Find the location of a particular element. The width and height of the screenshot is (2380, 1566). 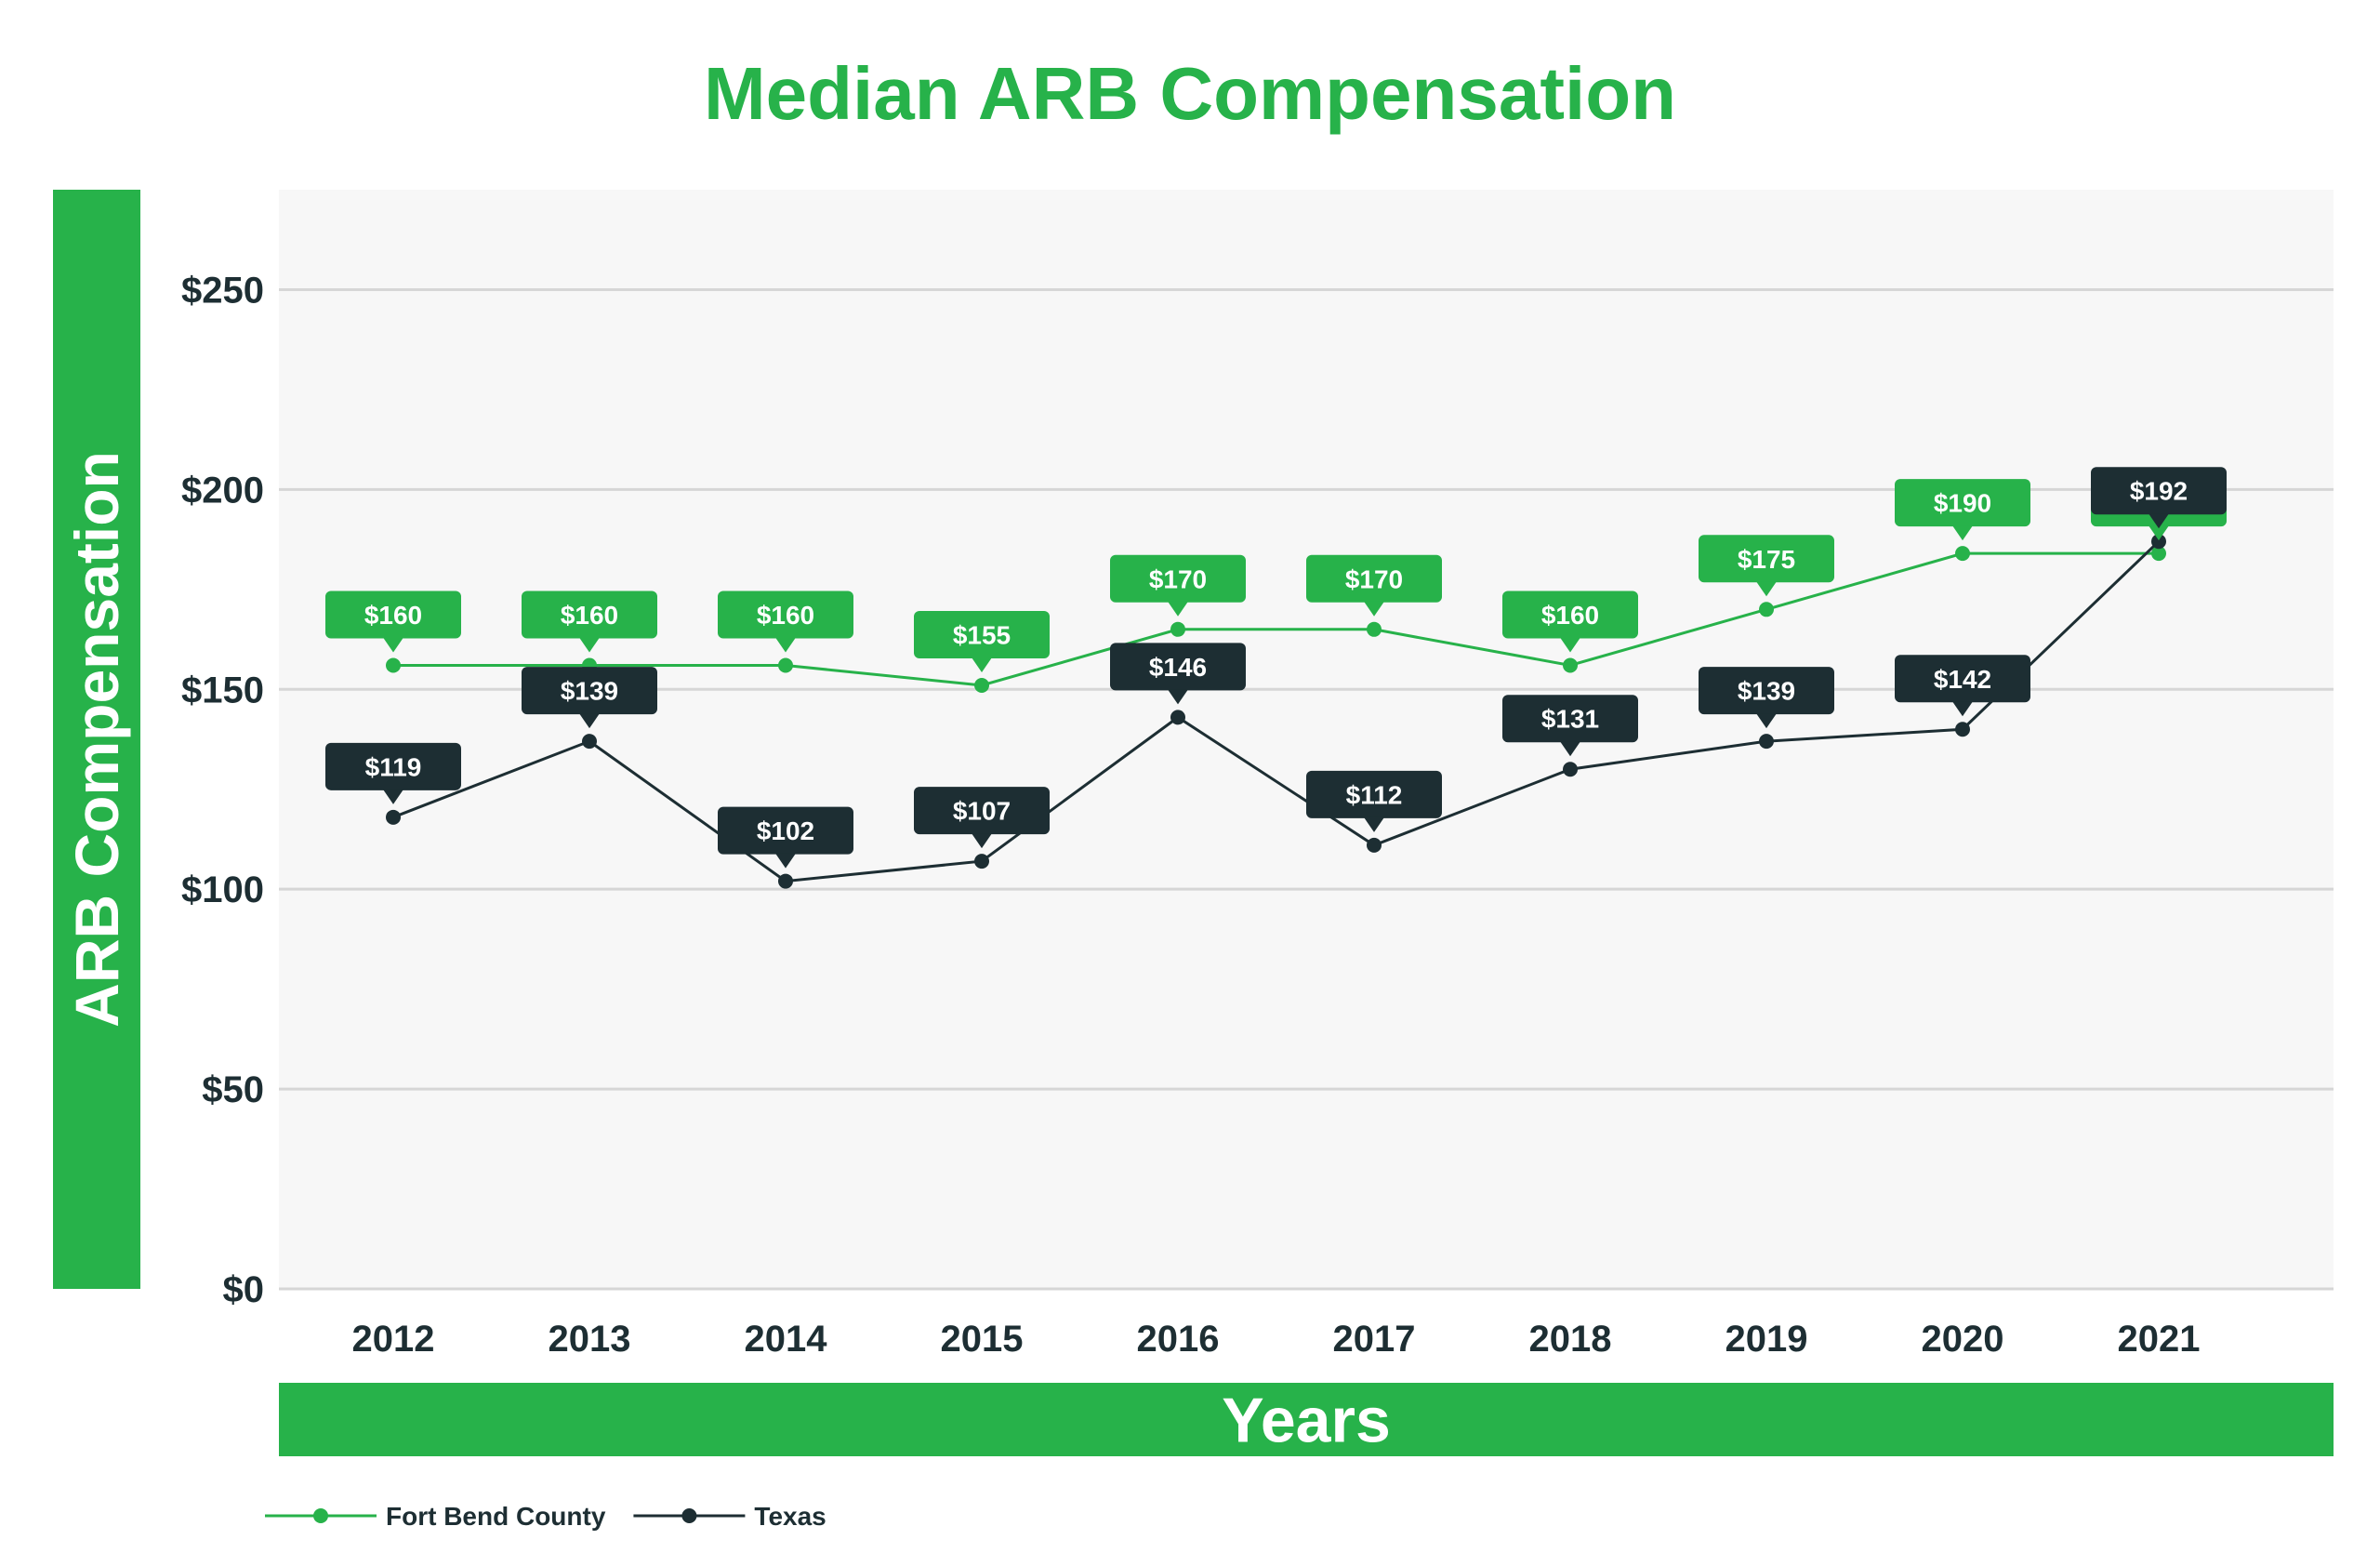

chart-title: Median ARB Compensation is located at coordinates (1190, 93).